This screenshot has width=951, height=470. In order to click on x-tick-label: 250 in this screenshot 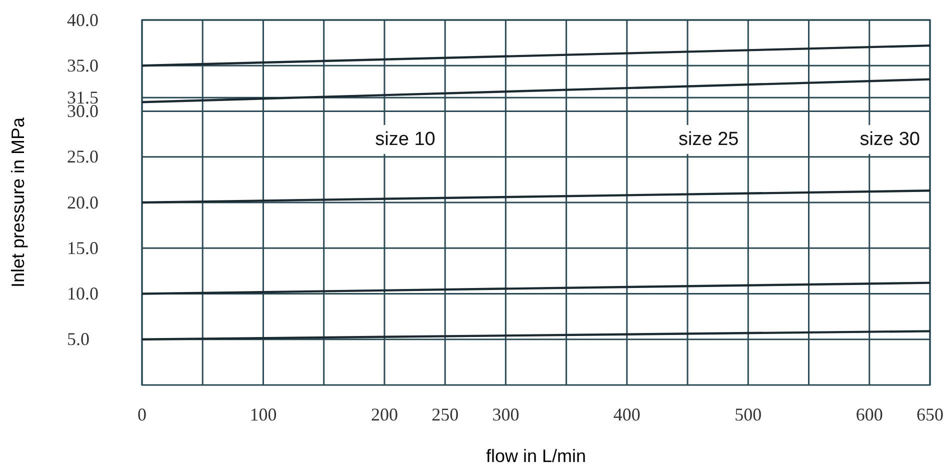, I will do `click(445, 414)`.